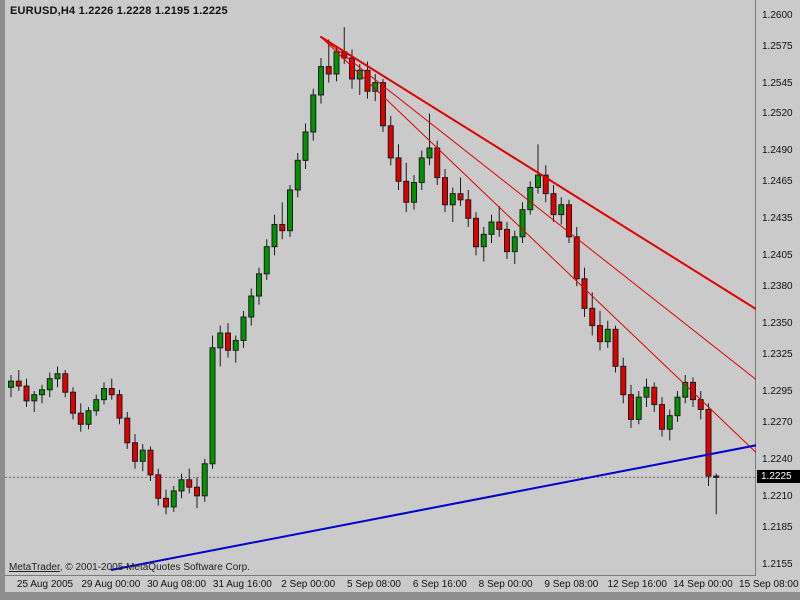 Image resolution: width=800 pixels, height=600 pixels. Describe the element at coordinates (777, 256) in the screenshot. I see `price-scale-label: 1.2405` at that location.